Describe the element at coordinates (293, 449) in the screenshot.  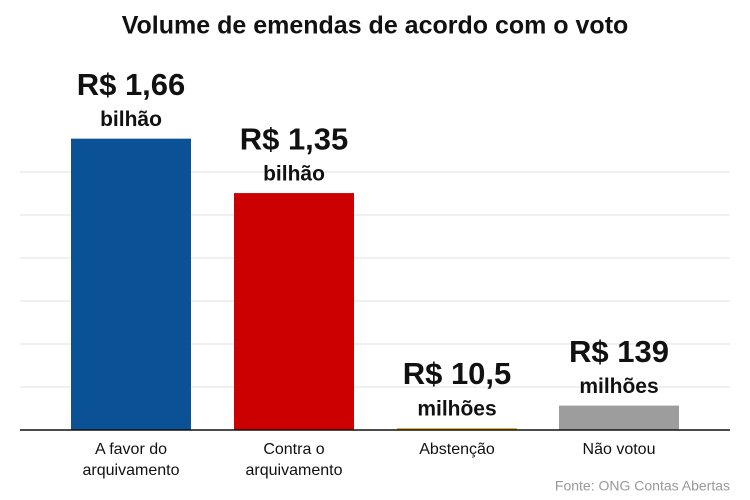
I see `x-tick-label: Contra o` at that location.